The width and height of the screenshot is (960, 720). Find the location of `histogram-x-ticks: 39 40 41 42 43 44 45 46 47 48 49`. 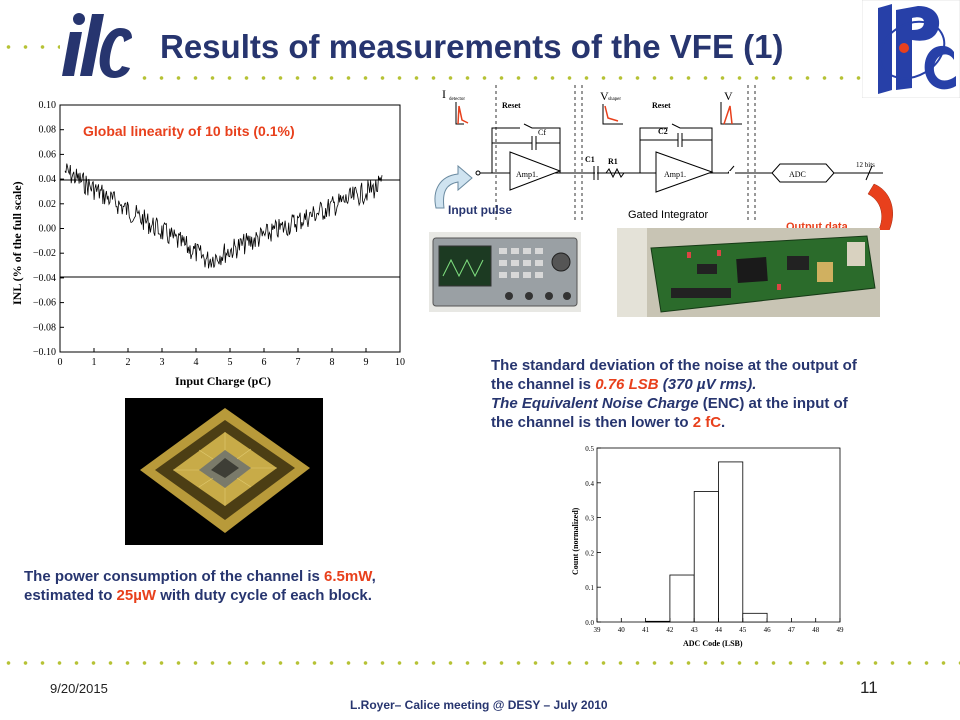

histogram-x-ticks: 39 40 41 42 43 44 45 46 47 48 49 is located at coordinates (719, 626).